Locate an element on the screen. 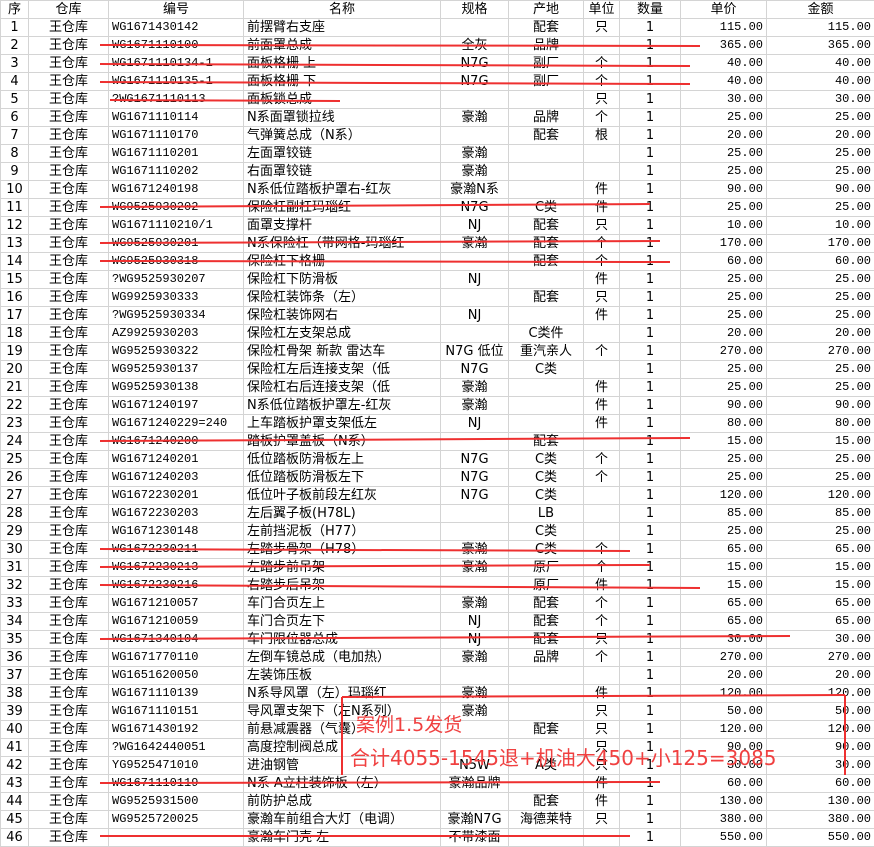  cell: 15.00 is located at coordinates (724, 586).